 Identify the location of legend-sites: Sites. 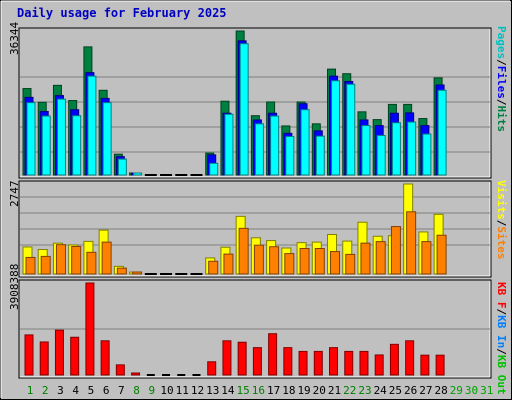
(501, 243).